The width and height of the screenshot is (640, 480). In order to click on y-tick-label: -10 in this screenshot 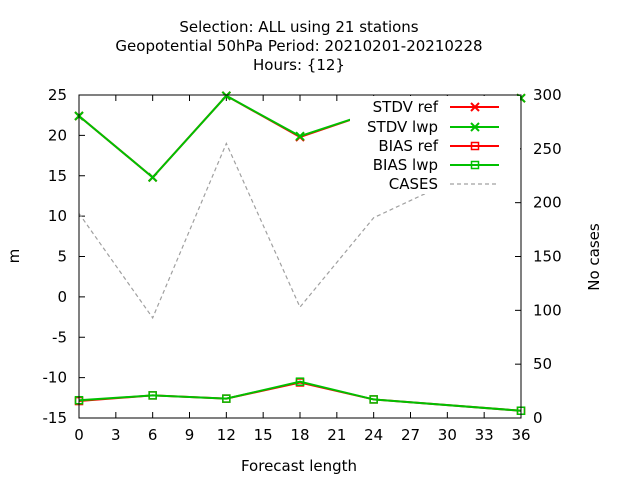, I will do `click(55, 378)`.